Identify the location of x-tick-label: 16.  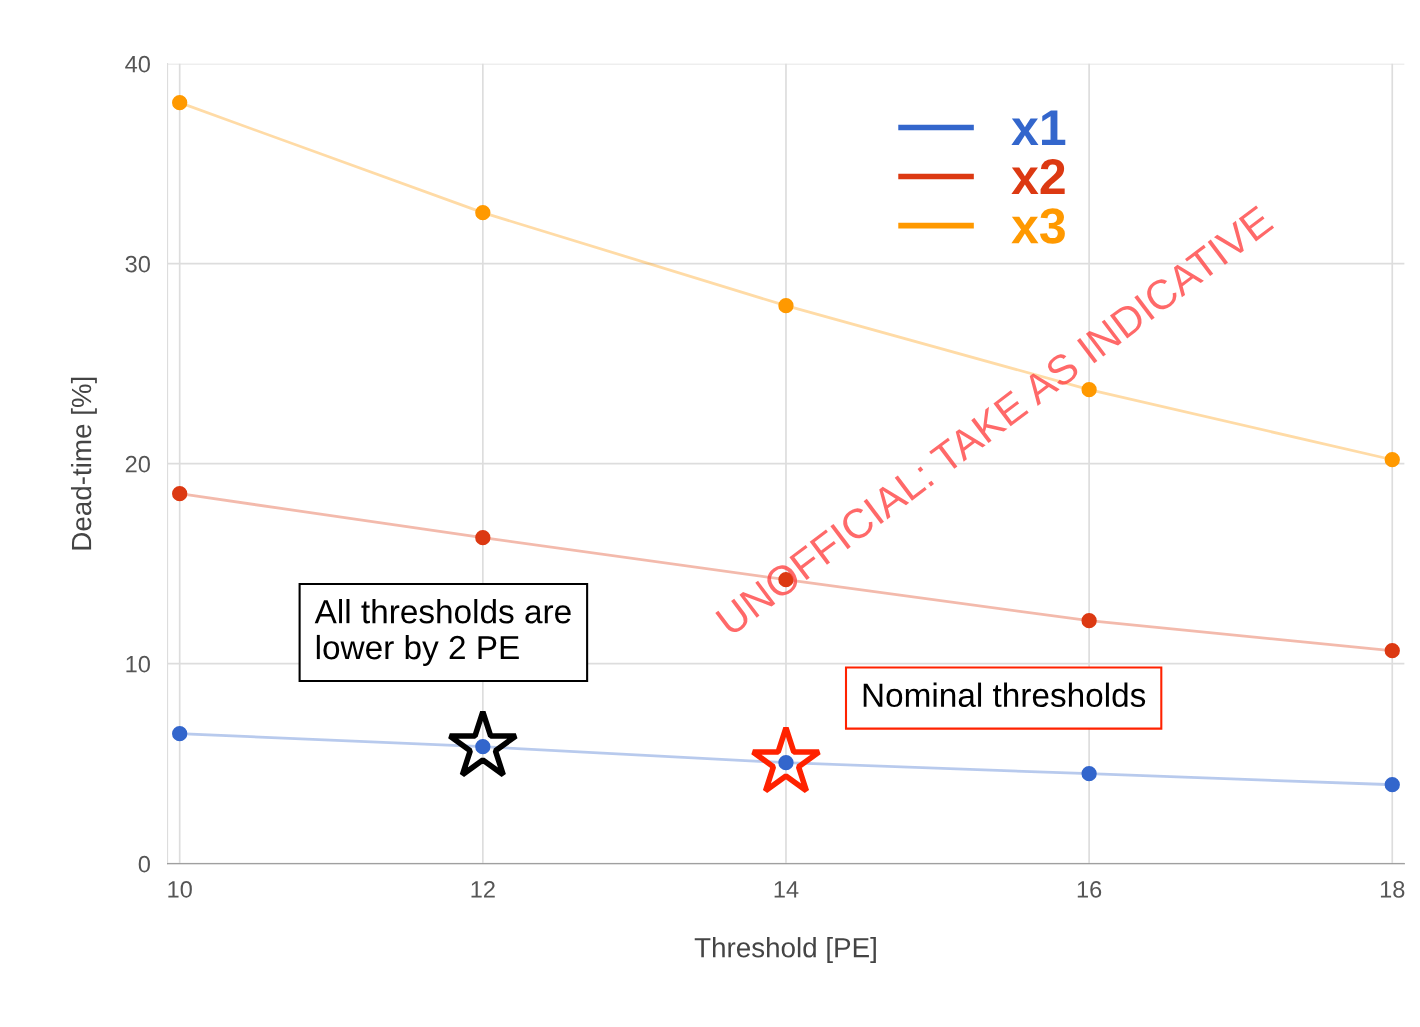
(1089, 889).